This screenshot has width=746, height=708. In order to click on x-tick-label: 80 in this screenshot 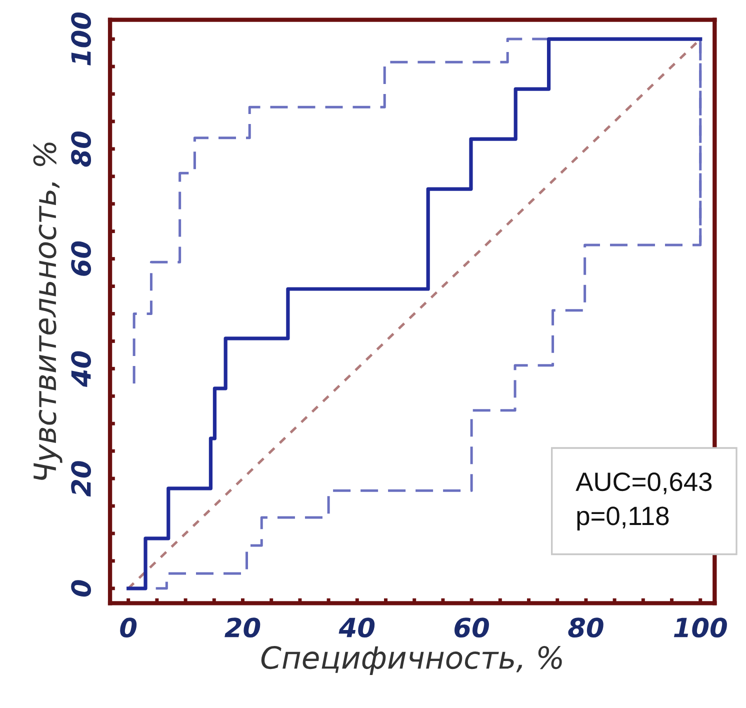, I will do `click(586, 628)`.